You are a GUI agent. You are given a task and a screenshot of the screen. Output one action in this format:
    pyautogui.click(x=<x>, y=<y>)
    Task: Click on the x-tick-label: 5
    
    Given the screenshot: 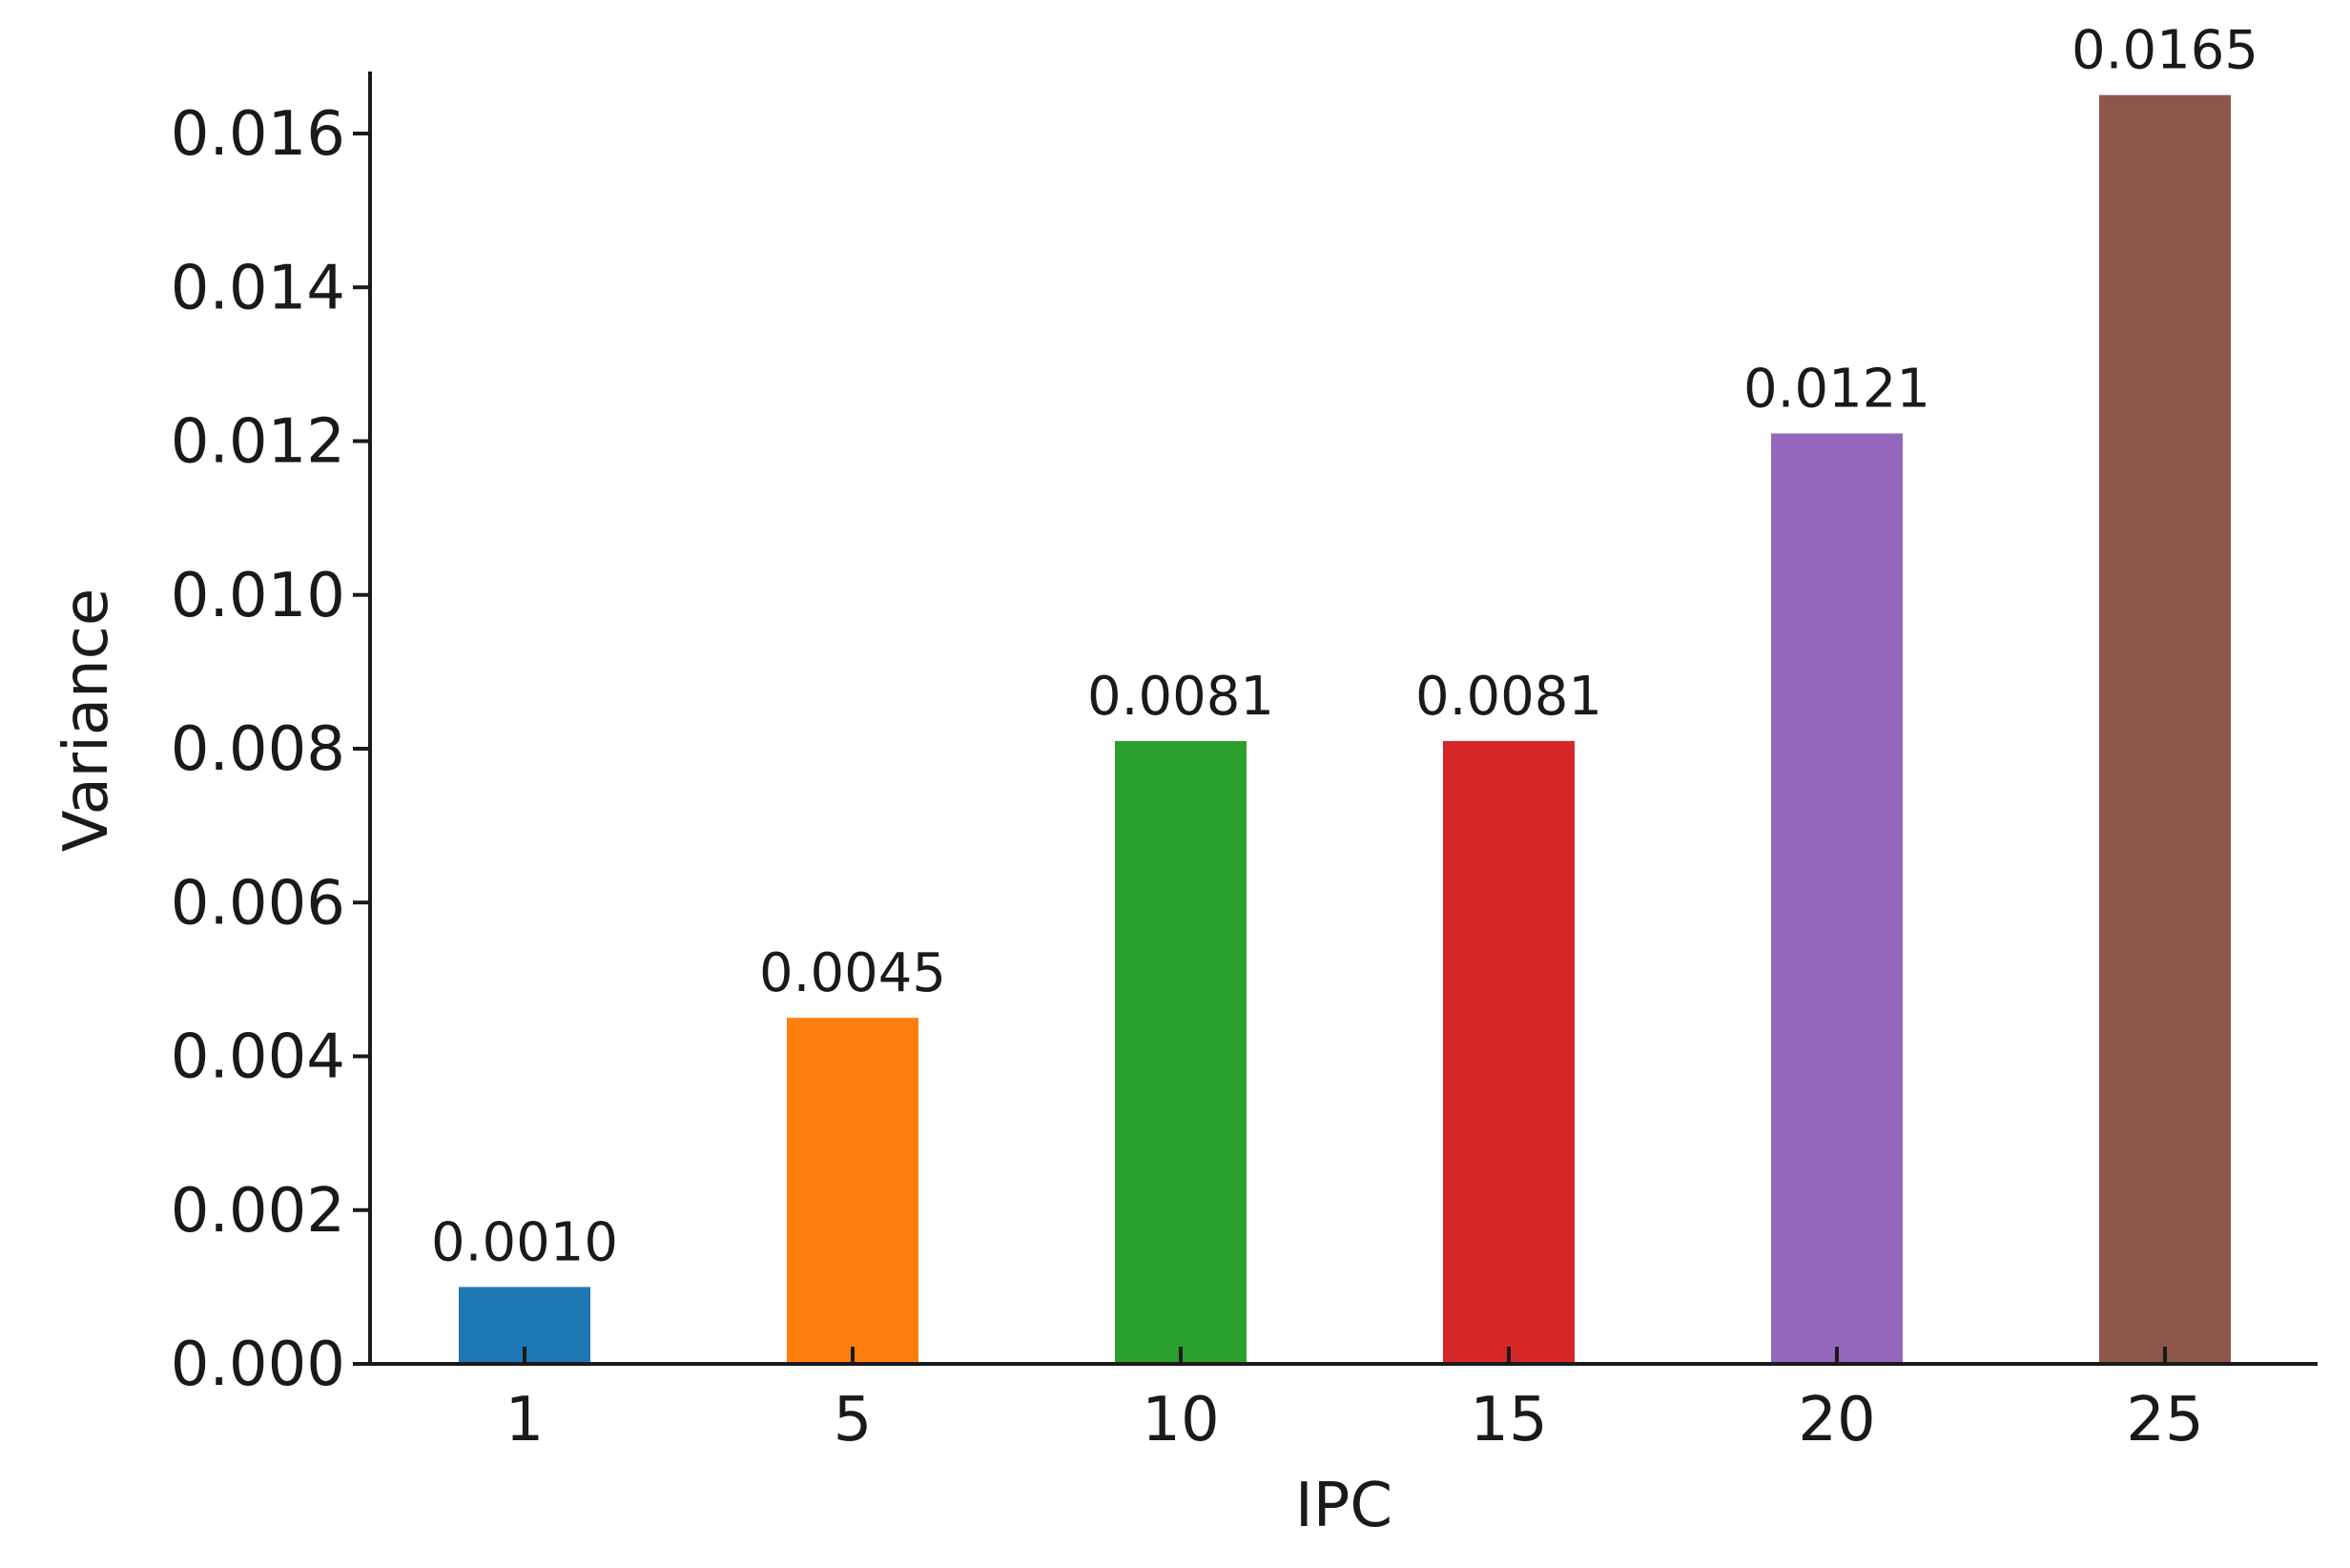 What is the action you would take?
    pyautogui.click(x=853, y=1420)
    